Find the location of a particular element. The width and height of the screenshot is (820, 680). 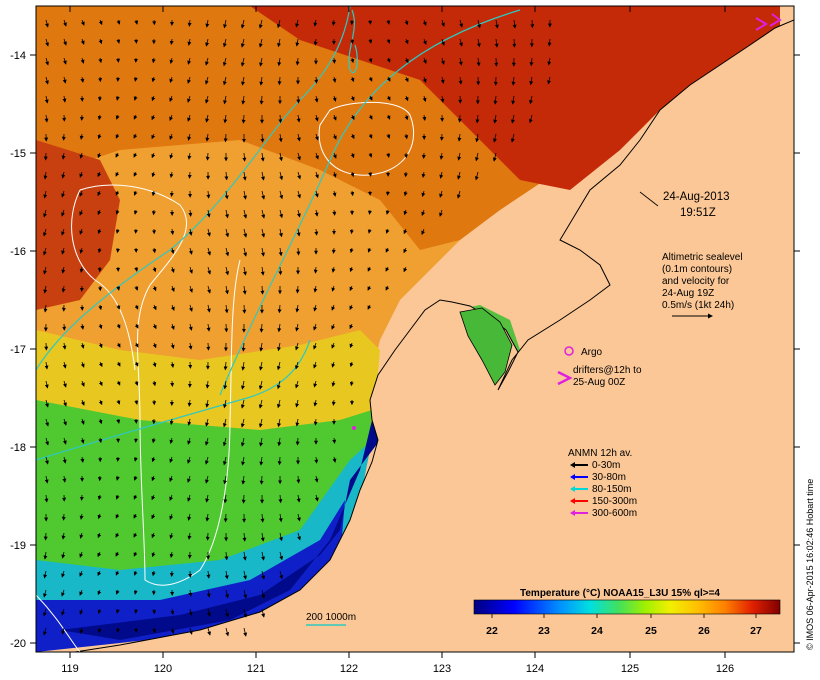

x-tick-label: 126 is located at coordinates (725, 669).